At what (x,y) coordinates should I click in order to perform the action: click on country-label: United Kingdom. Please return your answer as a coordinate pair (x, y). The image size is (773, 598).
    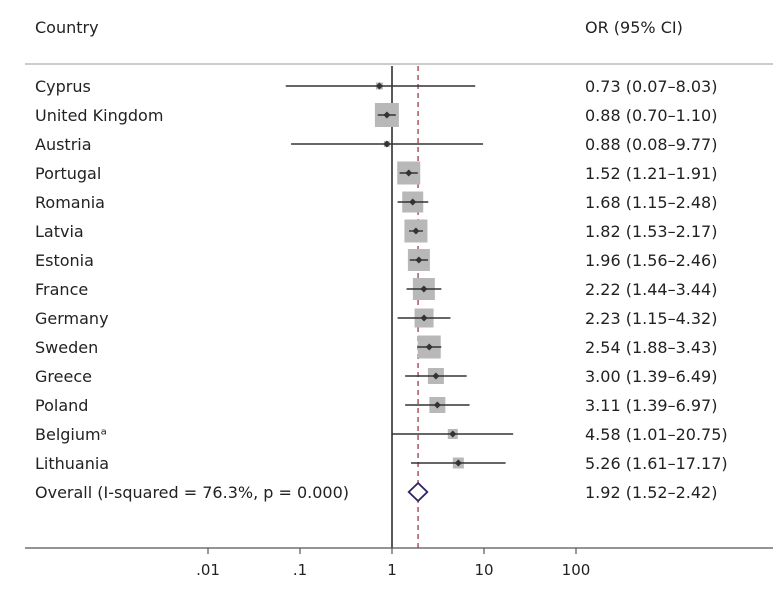
    Looking at the image, I should click on (99, 115).